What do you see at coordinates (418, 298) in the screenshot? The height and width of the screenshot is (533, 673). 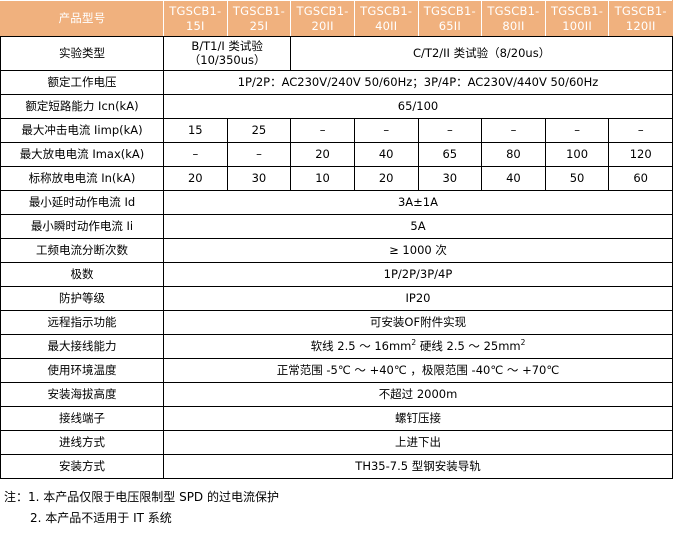 I see `row-value-protection-grade: IP20` at bounding box center [418, 298].